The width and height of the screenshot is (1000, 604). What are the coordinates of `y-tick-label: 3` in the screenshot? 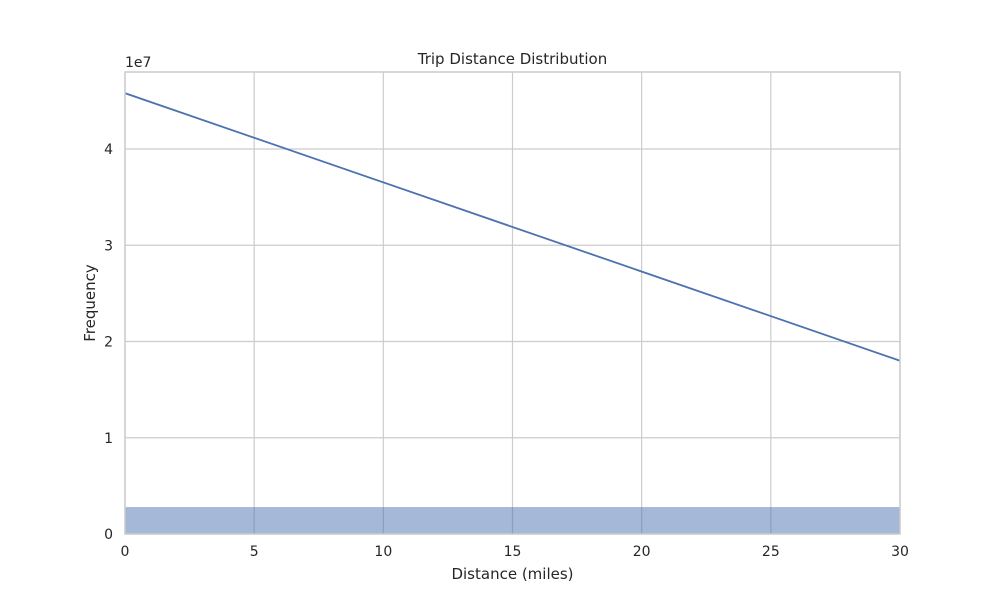 It's located at (108, 246).